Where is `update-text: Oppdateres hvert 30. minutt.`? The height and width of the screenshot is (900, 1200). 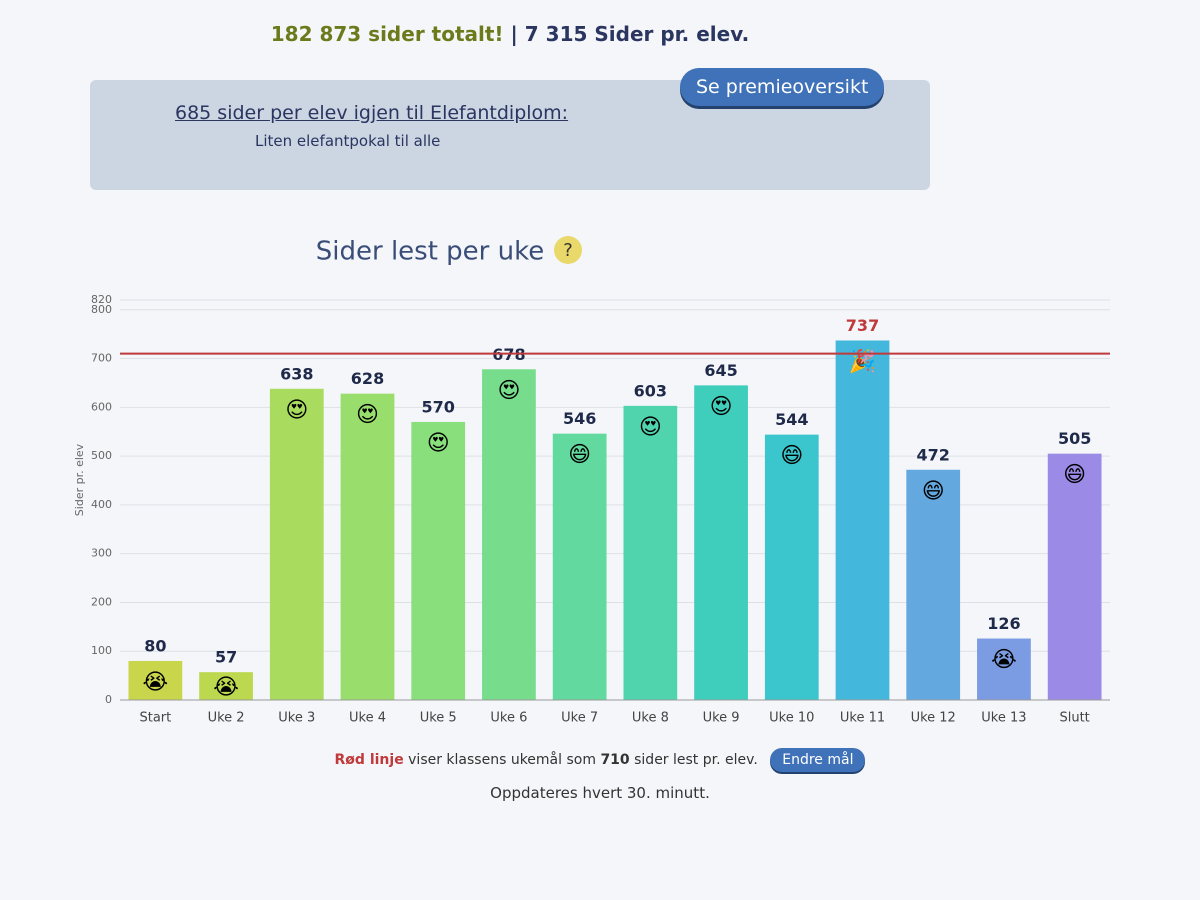
update-text: Oppdateres hvert 30. minutt. is located at coordinates (600, 793).